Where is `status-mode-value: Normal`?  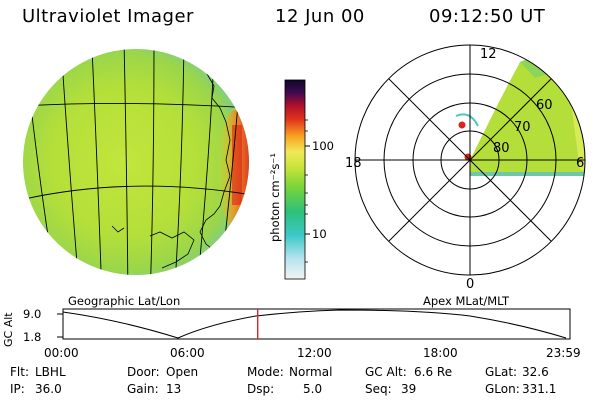 status-mode-value: Normal is located at coordinates (311, 372).